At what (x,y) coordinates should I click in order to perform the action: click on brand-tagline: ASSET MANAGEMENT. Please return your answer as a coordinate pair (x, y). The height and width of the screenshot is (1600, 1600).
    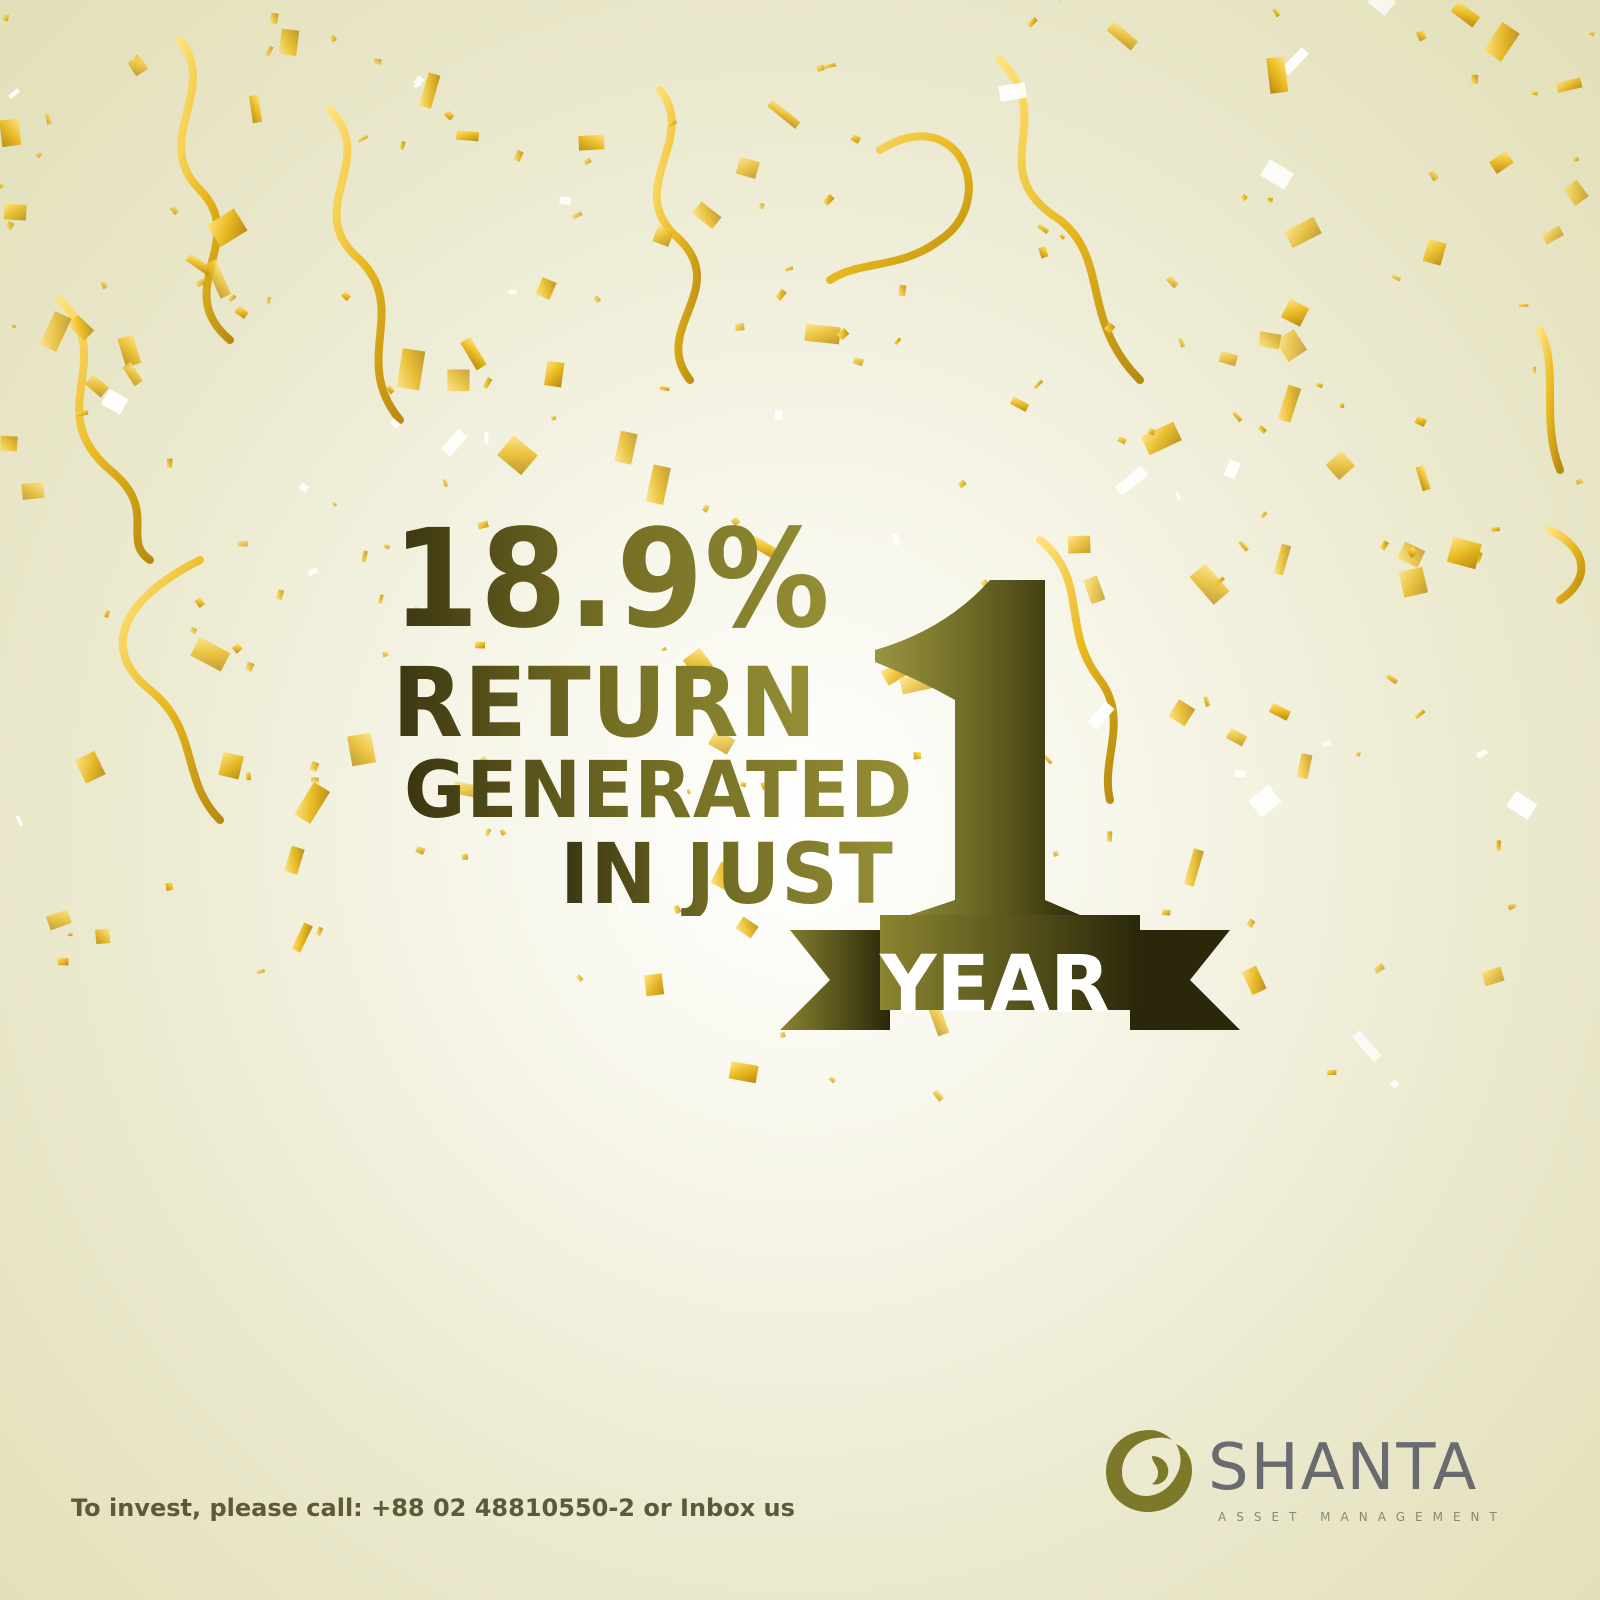
    Looking at the image, I should click on (1362, 1517).